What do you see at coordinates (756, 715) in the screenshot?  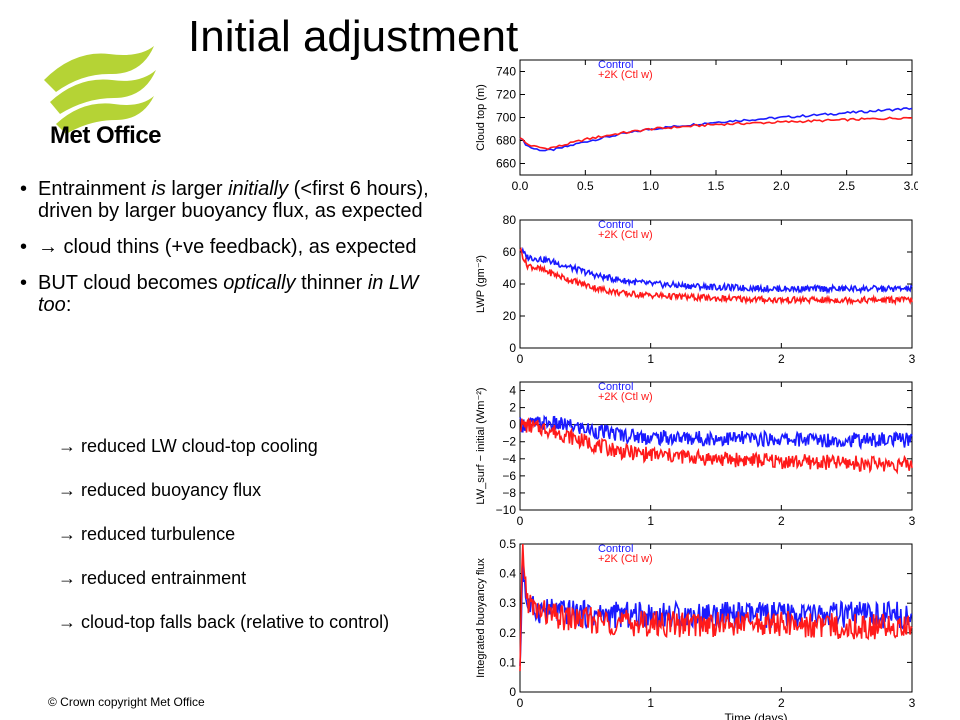 I see `x-axis-label: Time (days)` at bounding box center [756, 715].